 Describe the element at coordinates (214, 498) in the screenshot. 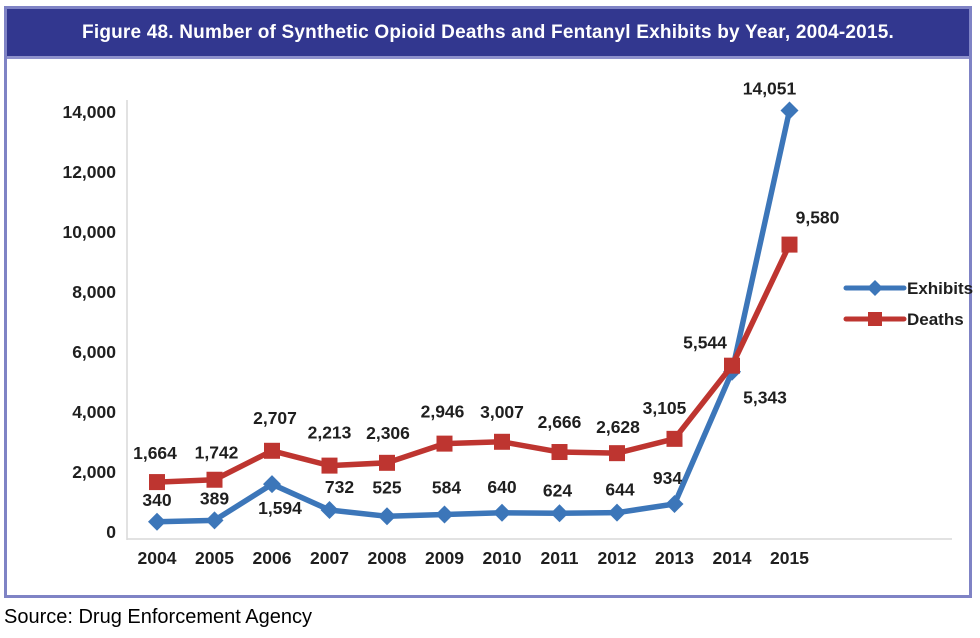

I see `exhibits-label-2005: 389` at that location.